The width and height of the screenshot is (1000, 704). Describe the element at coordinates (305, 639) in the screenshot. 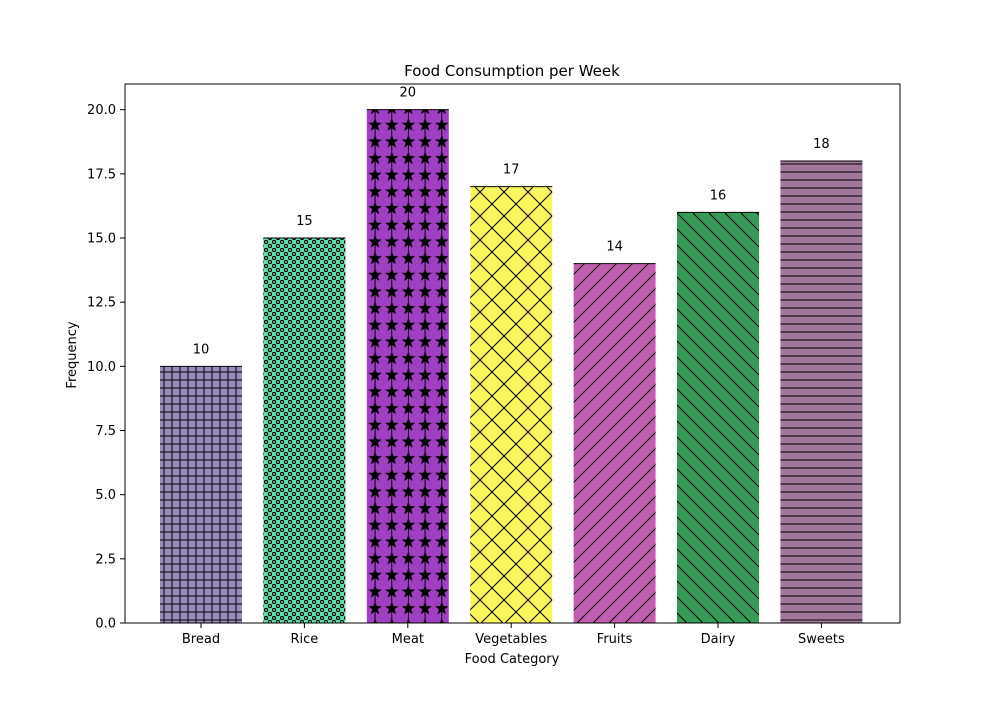

I see `x-tick-label-rice: Rice` at that location.